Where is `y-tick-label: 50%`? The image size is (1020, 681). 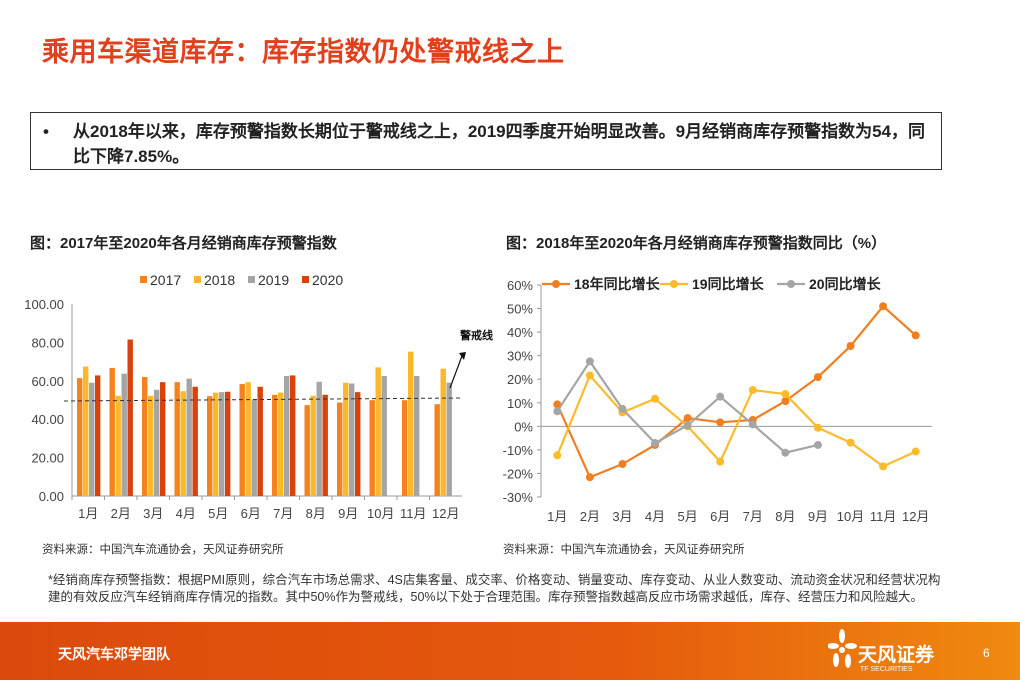
y-tick-label: 50% is located at coordinates (520, 309).